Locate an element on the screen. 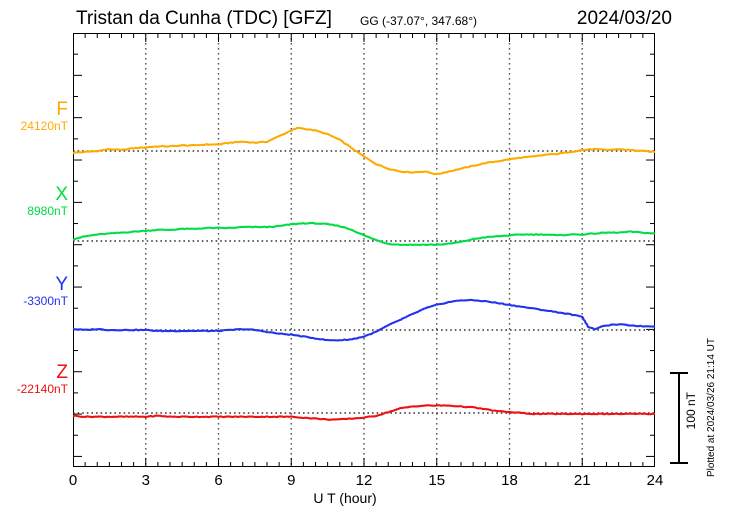 The height and width of the screenshot is (520, 730). component-baseline-X: 8980nT is located at coordinates (47, 210).